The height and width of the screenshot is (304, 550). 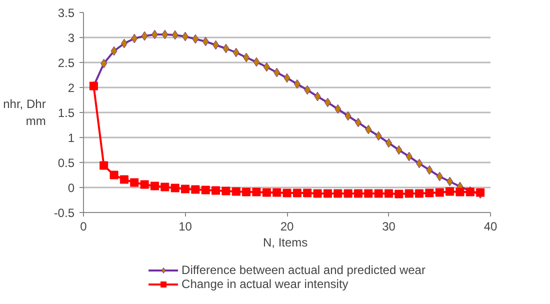 What do you see at coordinates (389, 227) in the screenshot?
I see `x-tick-label: 30` at bounding box center [389, 227].